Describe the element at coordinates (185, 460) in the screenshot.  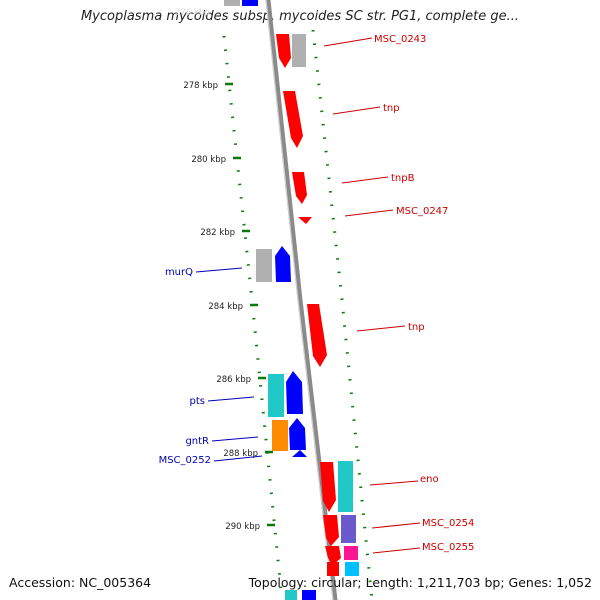
I see `gene-msc-0252-label: MSC_0252` at that location.